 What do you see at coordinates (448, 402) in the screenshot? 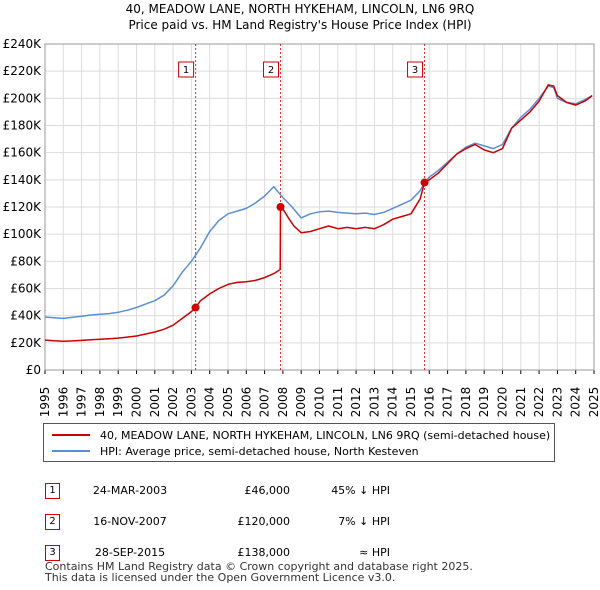
I see `x-tick-label: 2017` at bounding box center [448, 402].